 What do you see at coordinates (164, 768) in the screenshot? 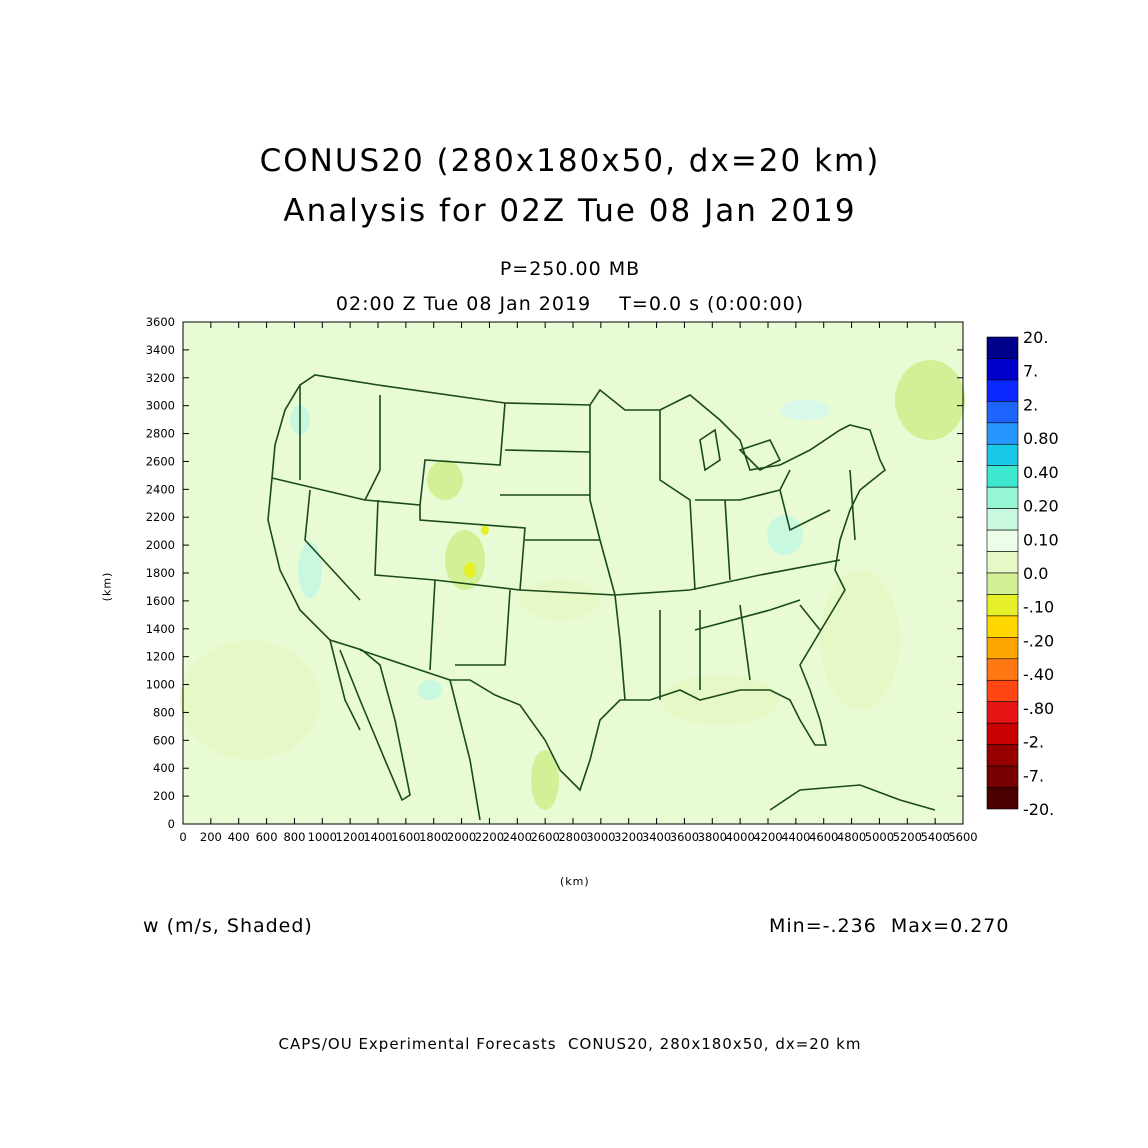
I see `y-tick-label: 400` at bounding box center [164, 768].